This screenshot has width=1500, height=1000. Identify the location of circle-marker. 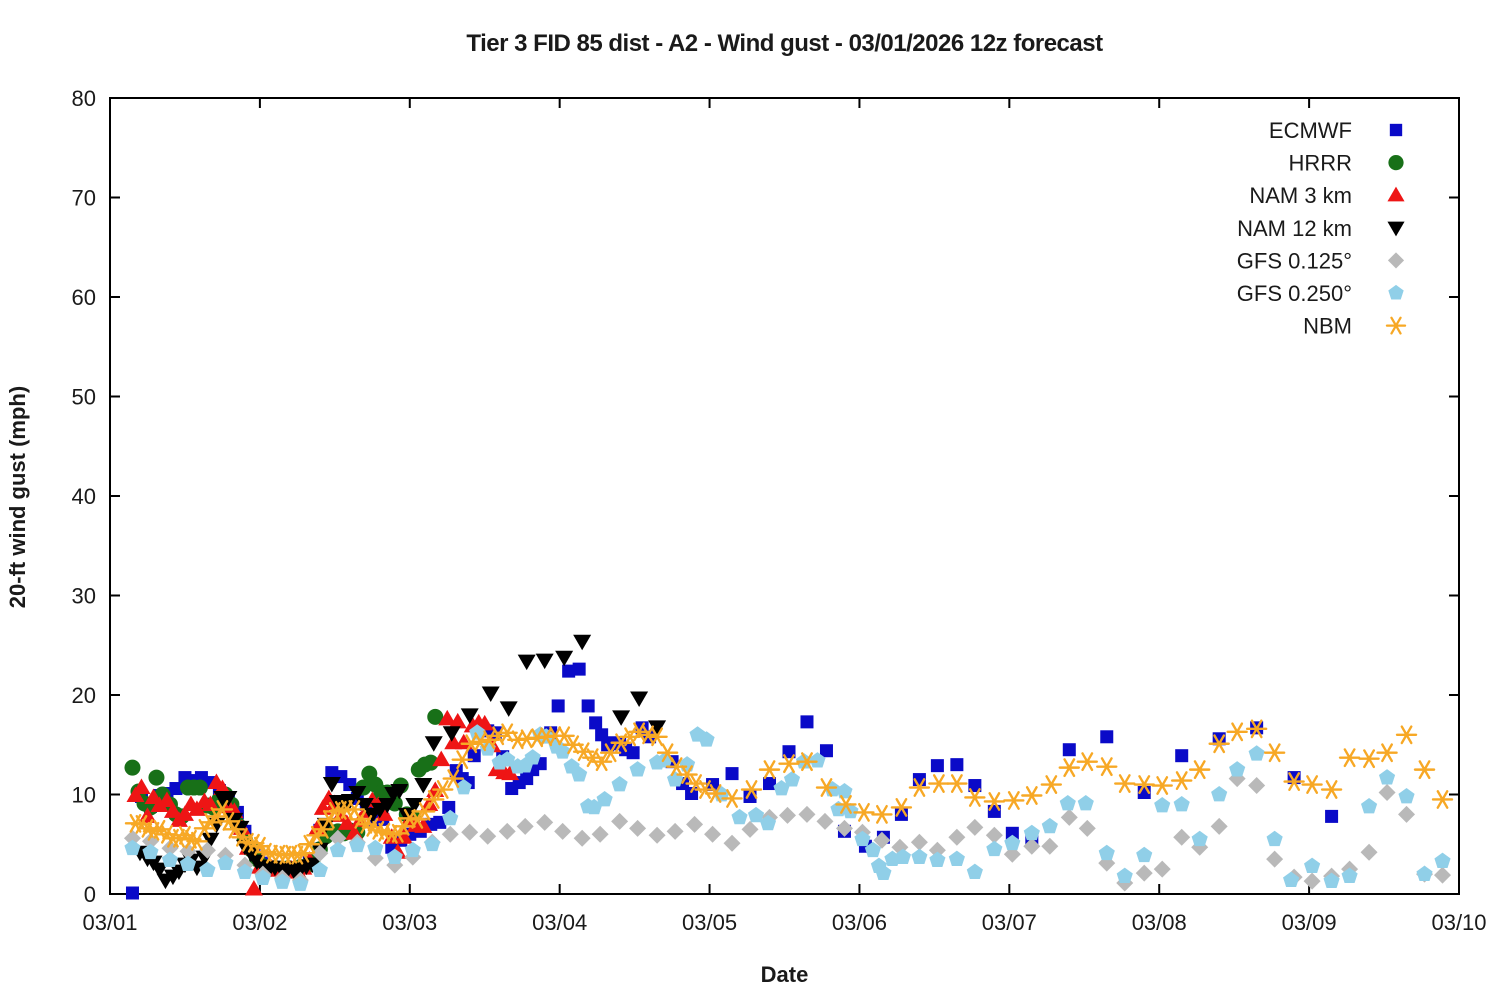
(132, 767).